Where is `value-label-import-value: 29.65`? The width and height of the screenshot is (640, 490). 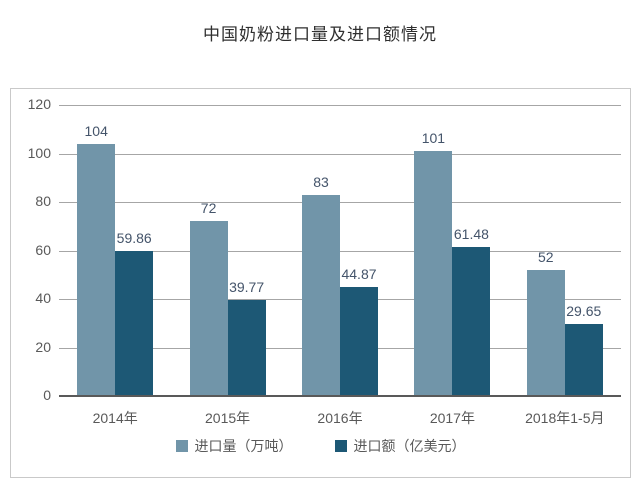 value-label-import-value: 29.65 is located at coordinates (584, 311).